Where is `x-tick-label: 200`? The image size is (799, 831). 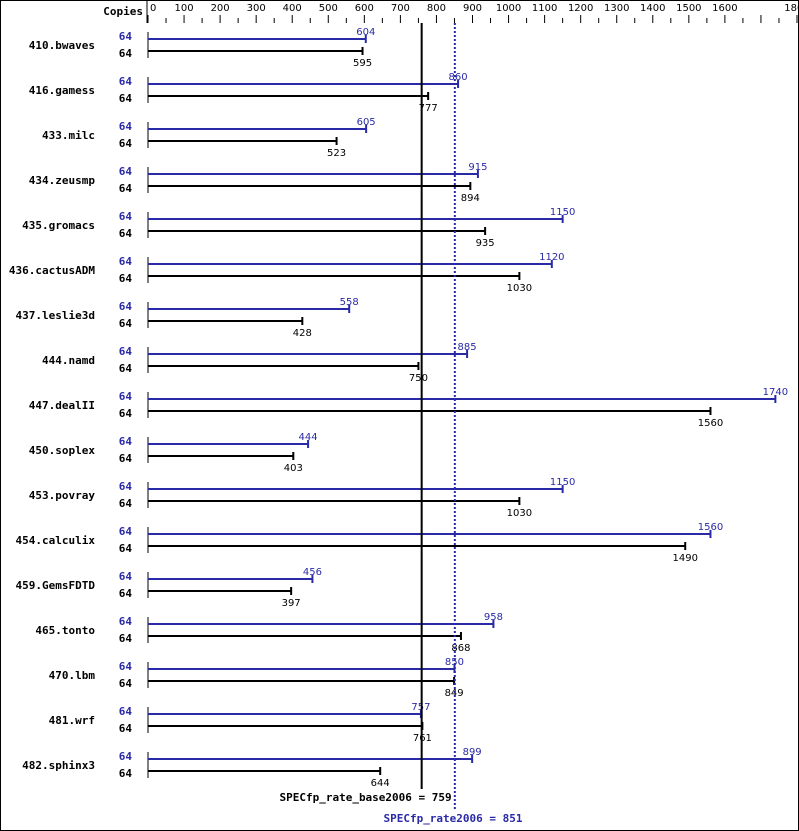
x-tick-label: 200 is located at coordinates (220, 8).